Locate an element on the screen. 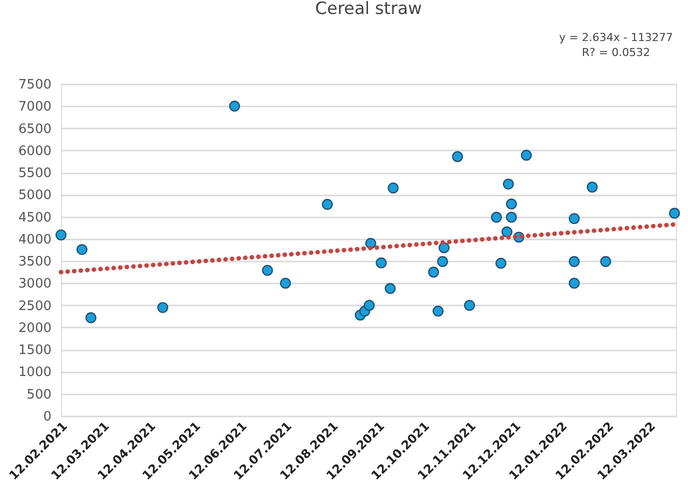 The image size is (688, 486). y-tick-label: 4000 is located at coordinates (35, 240).